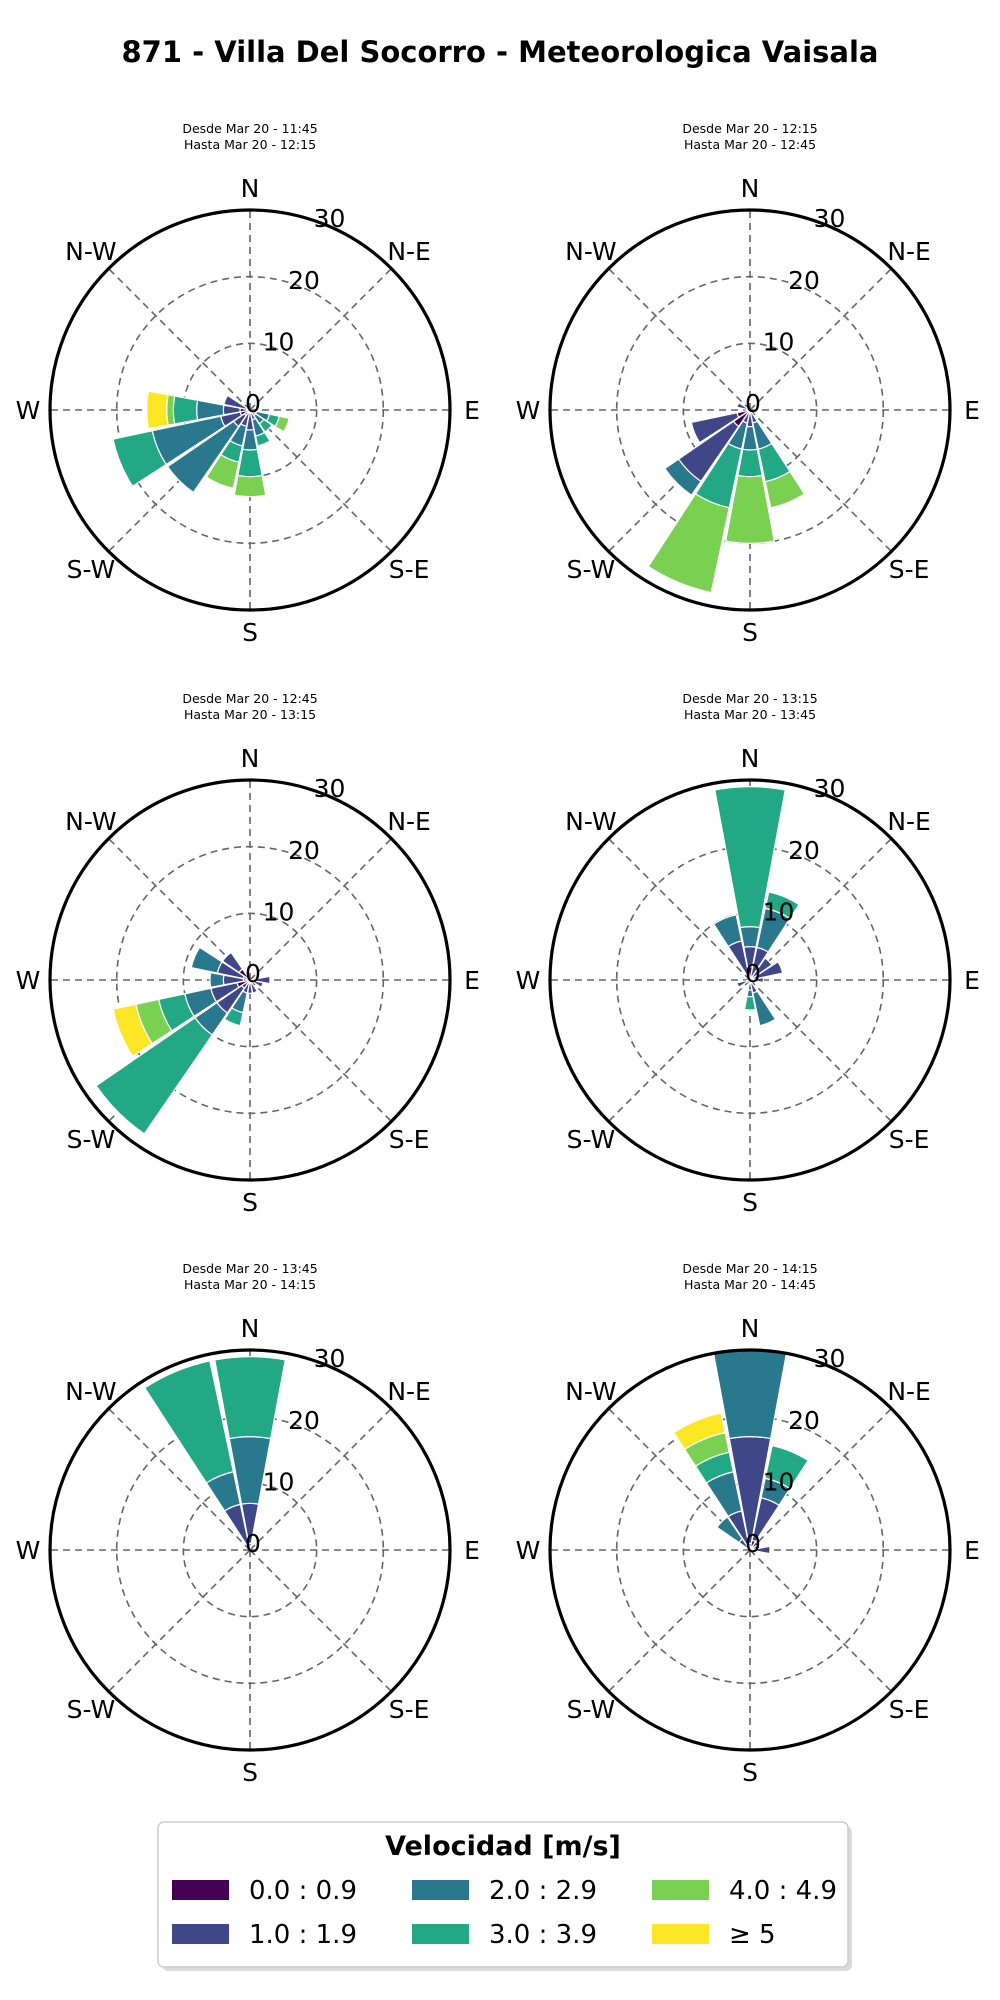 Image resolution: width=1000 pixels, height=2000 pixels. I want to click on legend-label: 2.0 : 2.9, so click(543, 1891).